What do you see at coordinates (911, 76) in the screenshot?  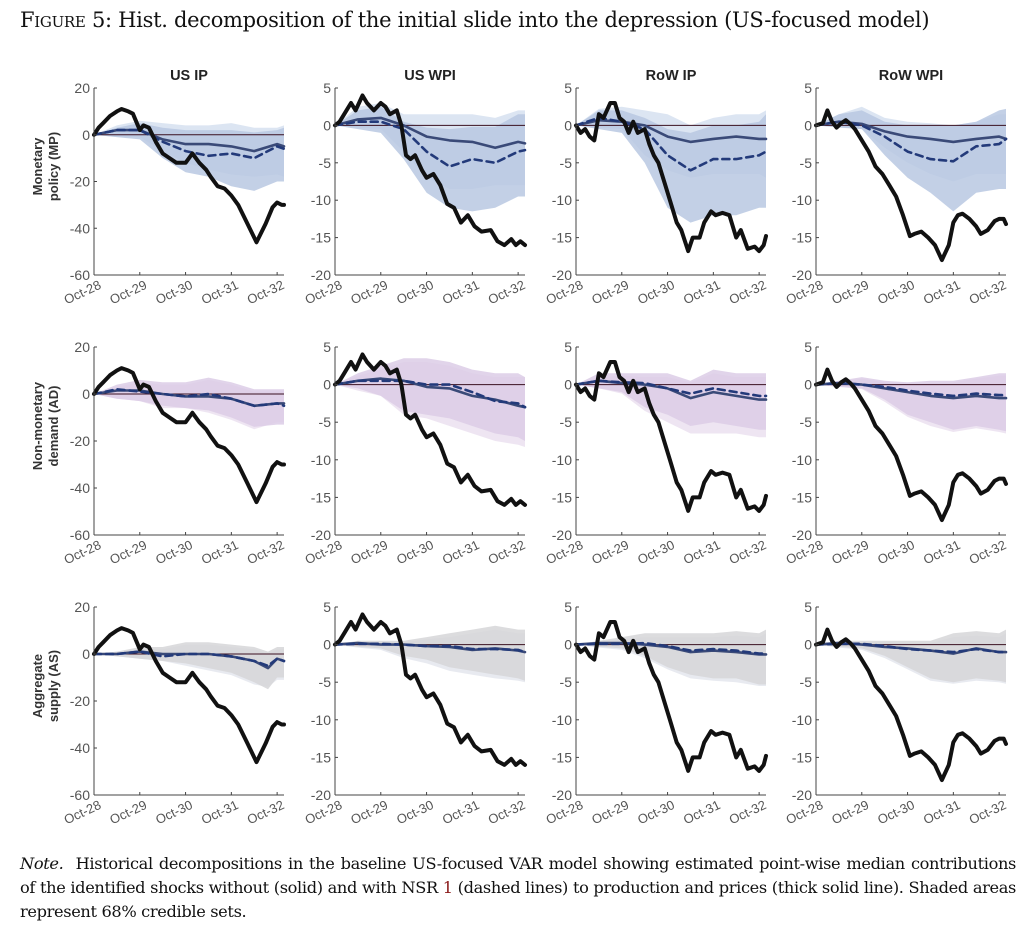 I see `column-title: RoW WPI` at bounding box center [911, 76].